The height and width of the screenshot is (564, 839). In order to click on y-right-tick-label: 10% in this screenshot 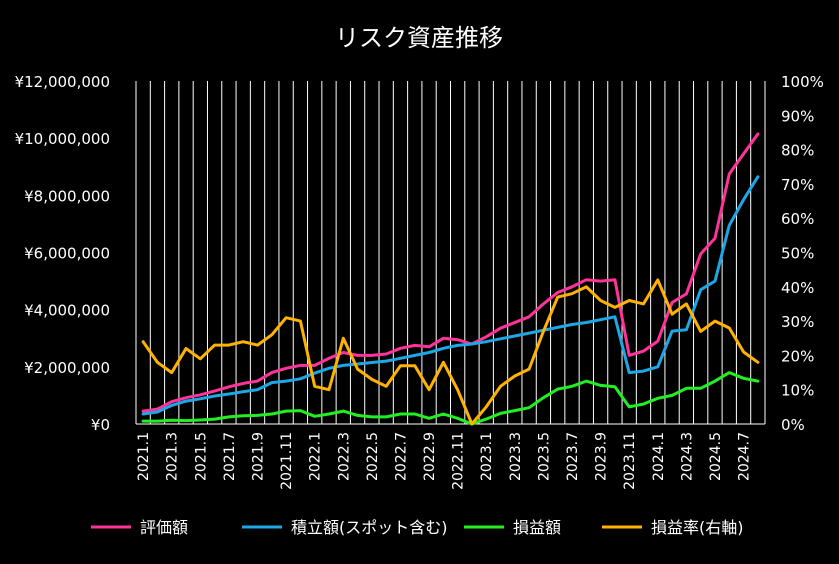, I will do `click(797, 391)`.